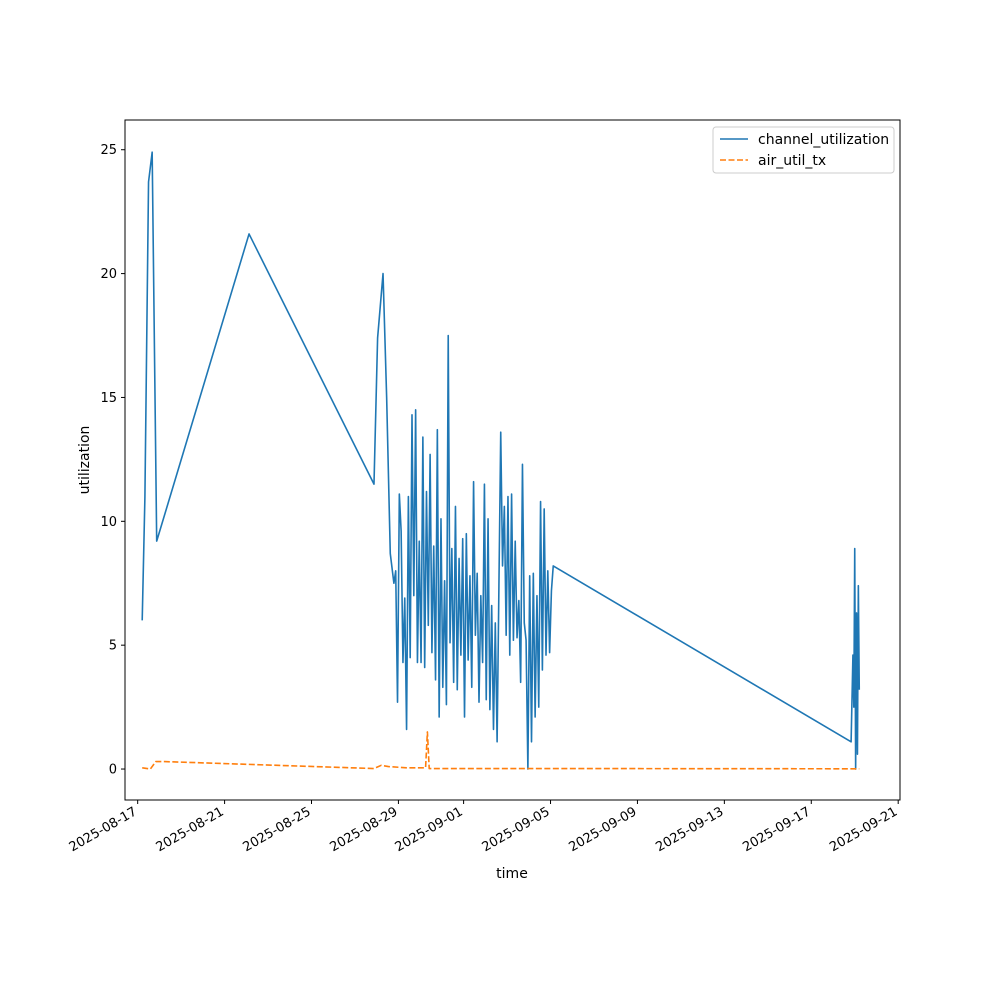 The image size is (1000, 1000). Describe the element at coordinates (113, 770) in the screenshot. I see `y-tick-label: 0` at that location.